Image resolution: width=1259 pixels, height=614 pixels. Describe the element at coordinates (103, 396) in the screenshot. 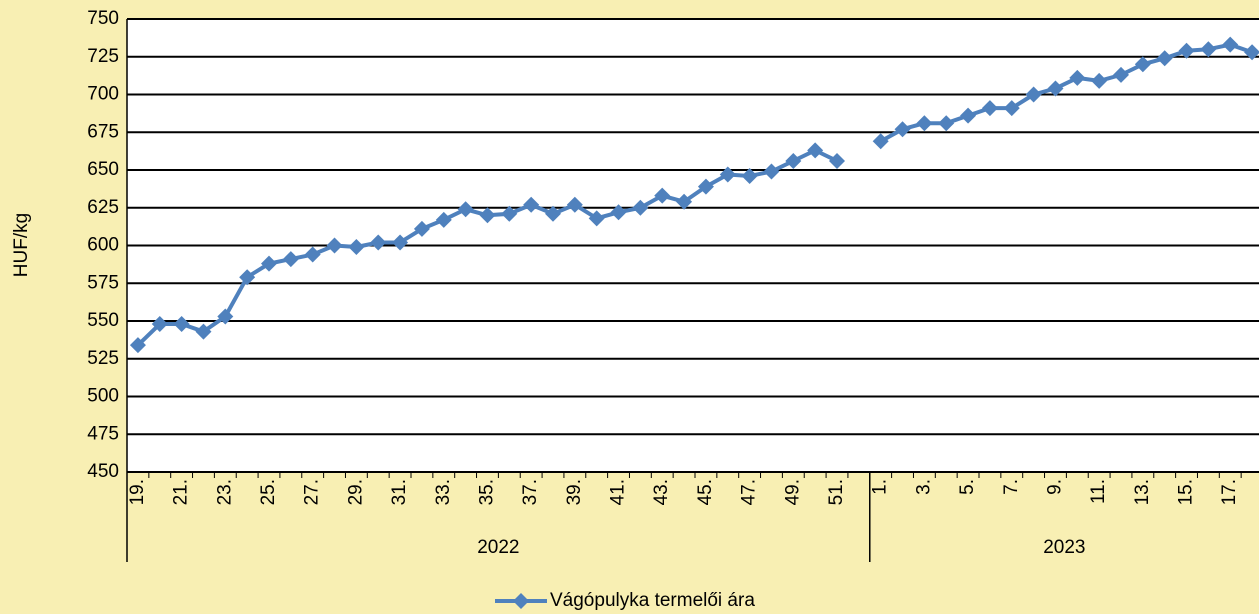

I see `y-tick-label: 500` at that location.